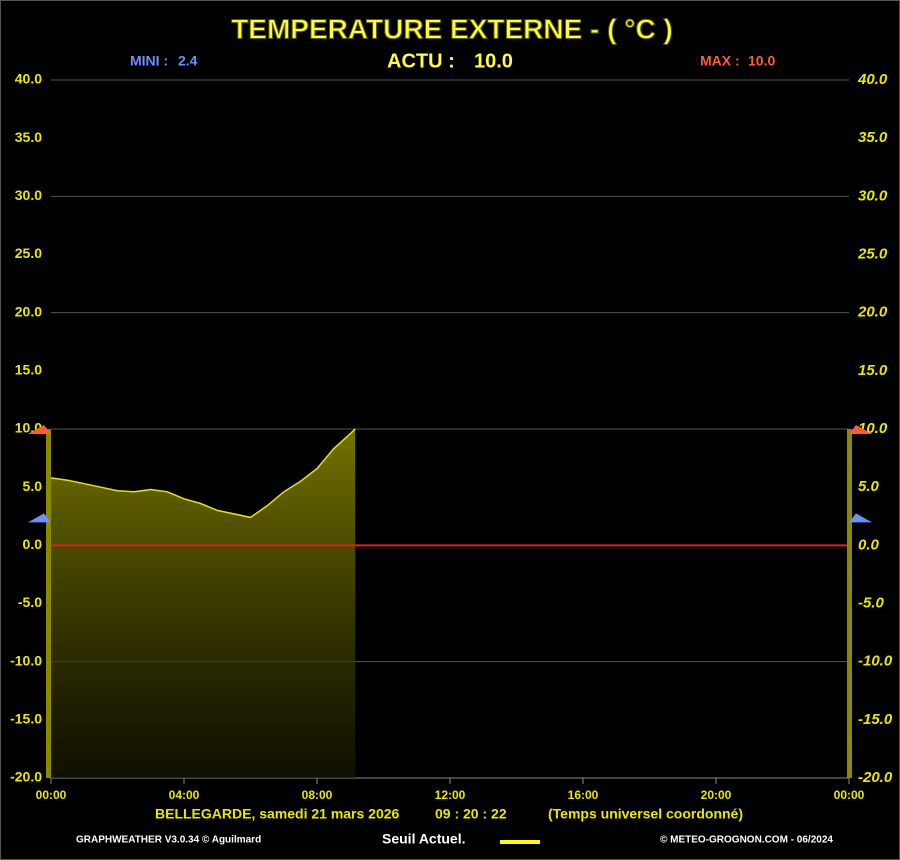 This screenshot has height=860, width=900. I want to click on y2-tick-label: -15.0, so click(875, 719).